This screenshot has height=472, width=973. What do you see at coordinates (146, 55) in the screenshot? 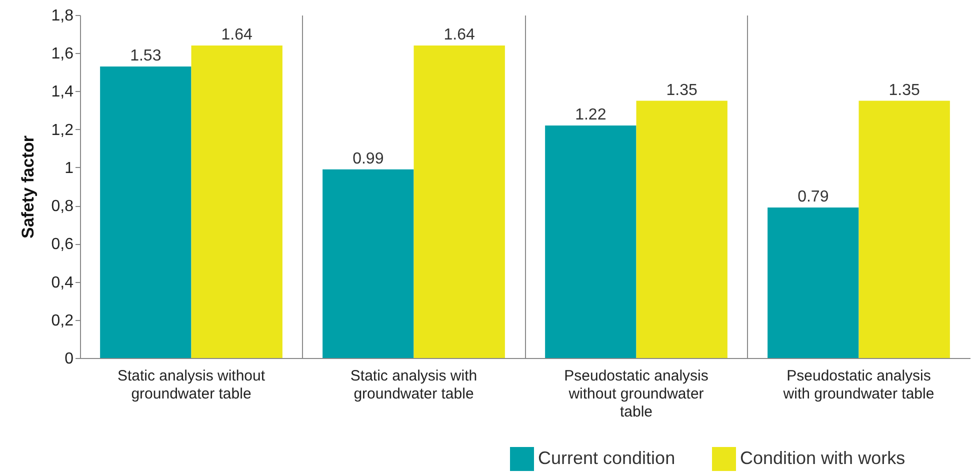
I see `data-label: 1.53` at bounding box center [146, 55].